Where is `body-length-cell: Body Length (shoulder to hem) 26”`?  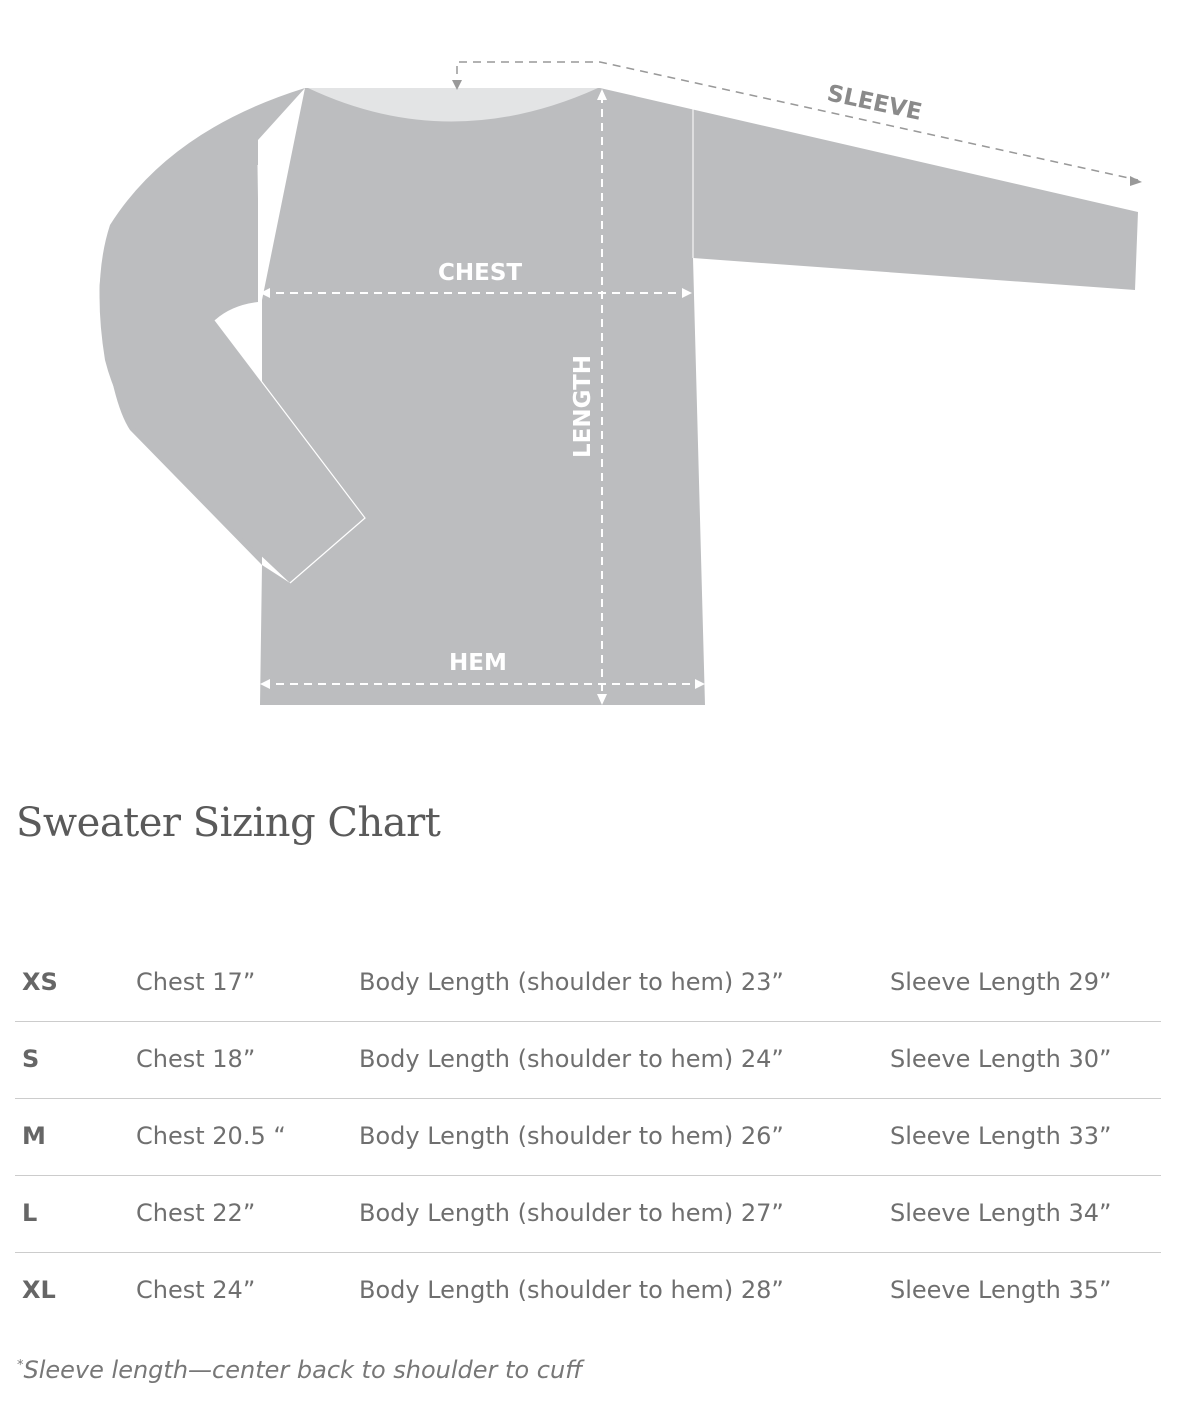
body-length-cell: Body Length (shoulder to hem) 26” is located at coordinates (571, 1136).